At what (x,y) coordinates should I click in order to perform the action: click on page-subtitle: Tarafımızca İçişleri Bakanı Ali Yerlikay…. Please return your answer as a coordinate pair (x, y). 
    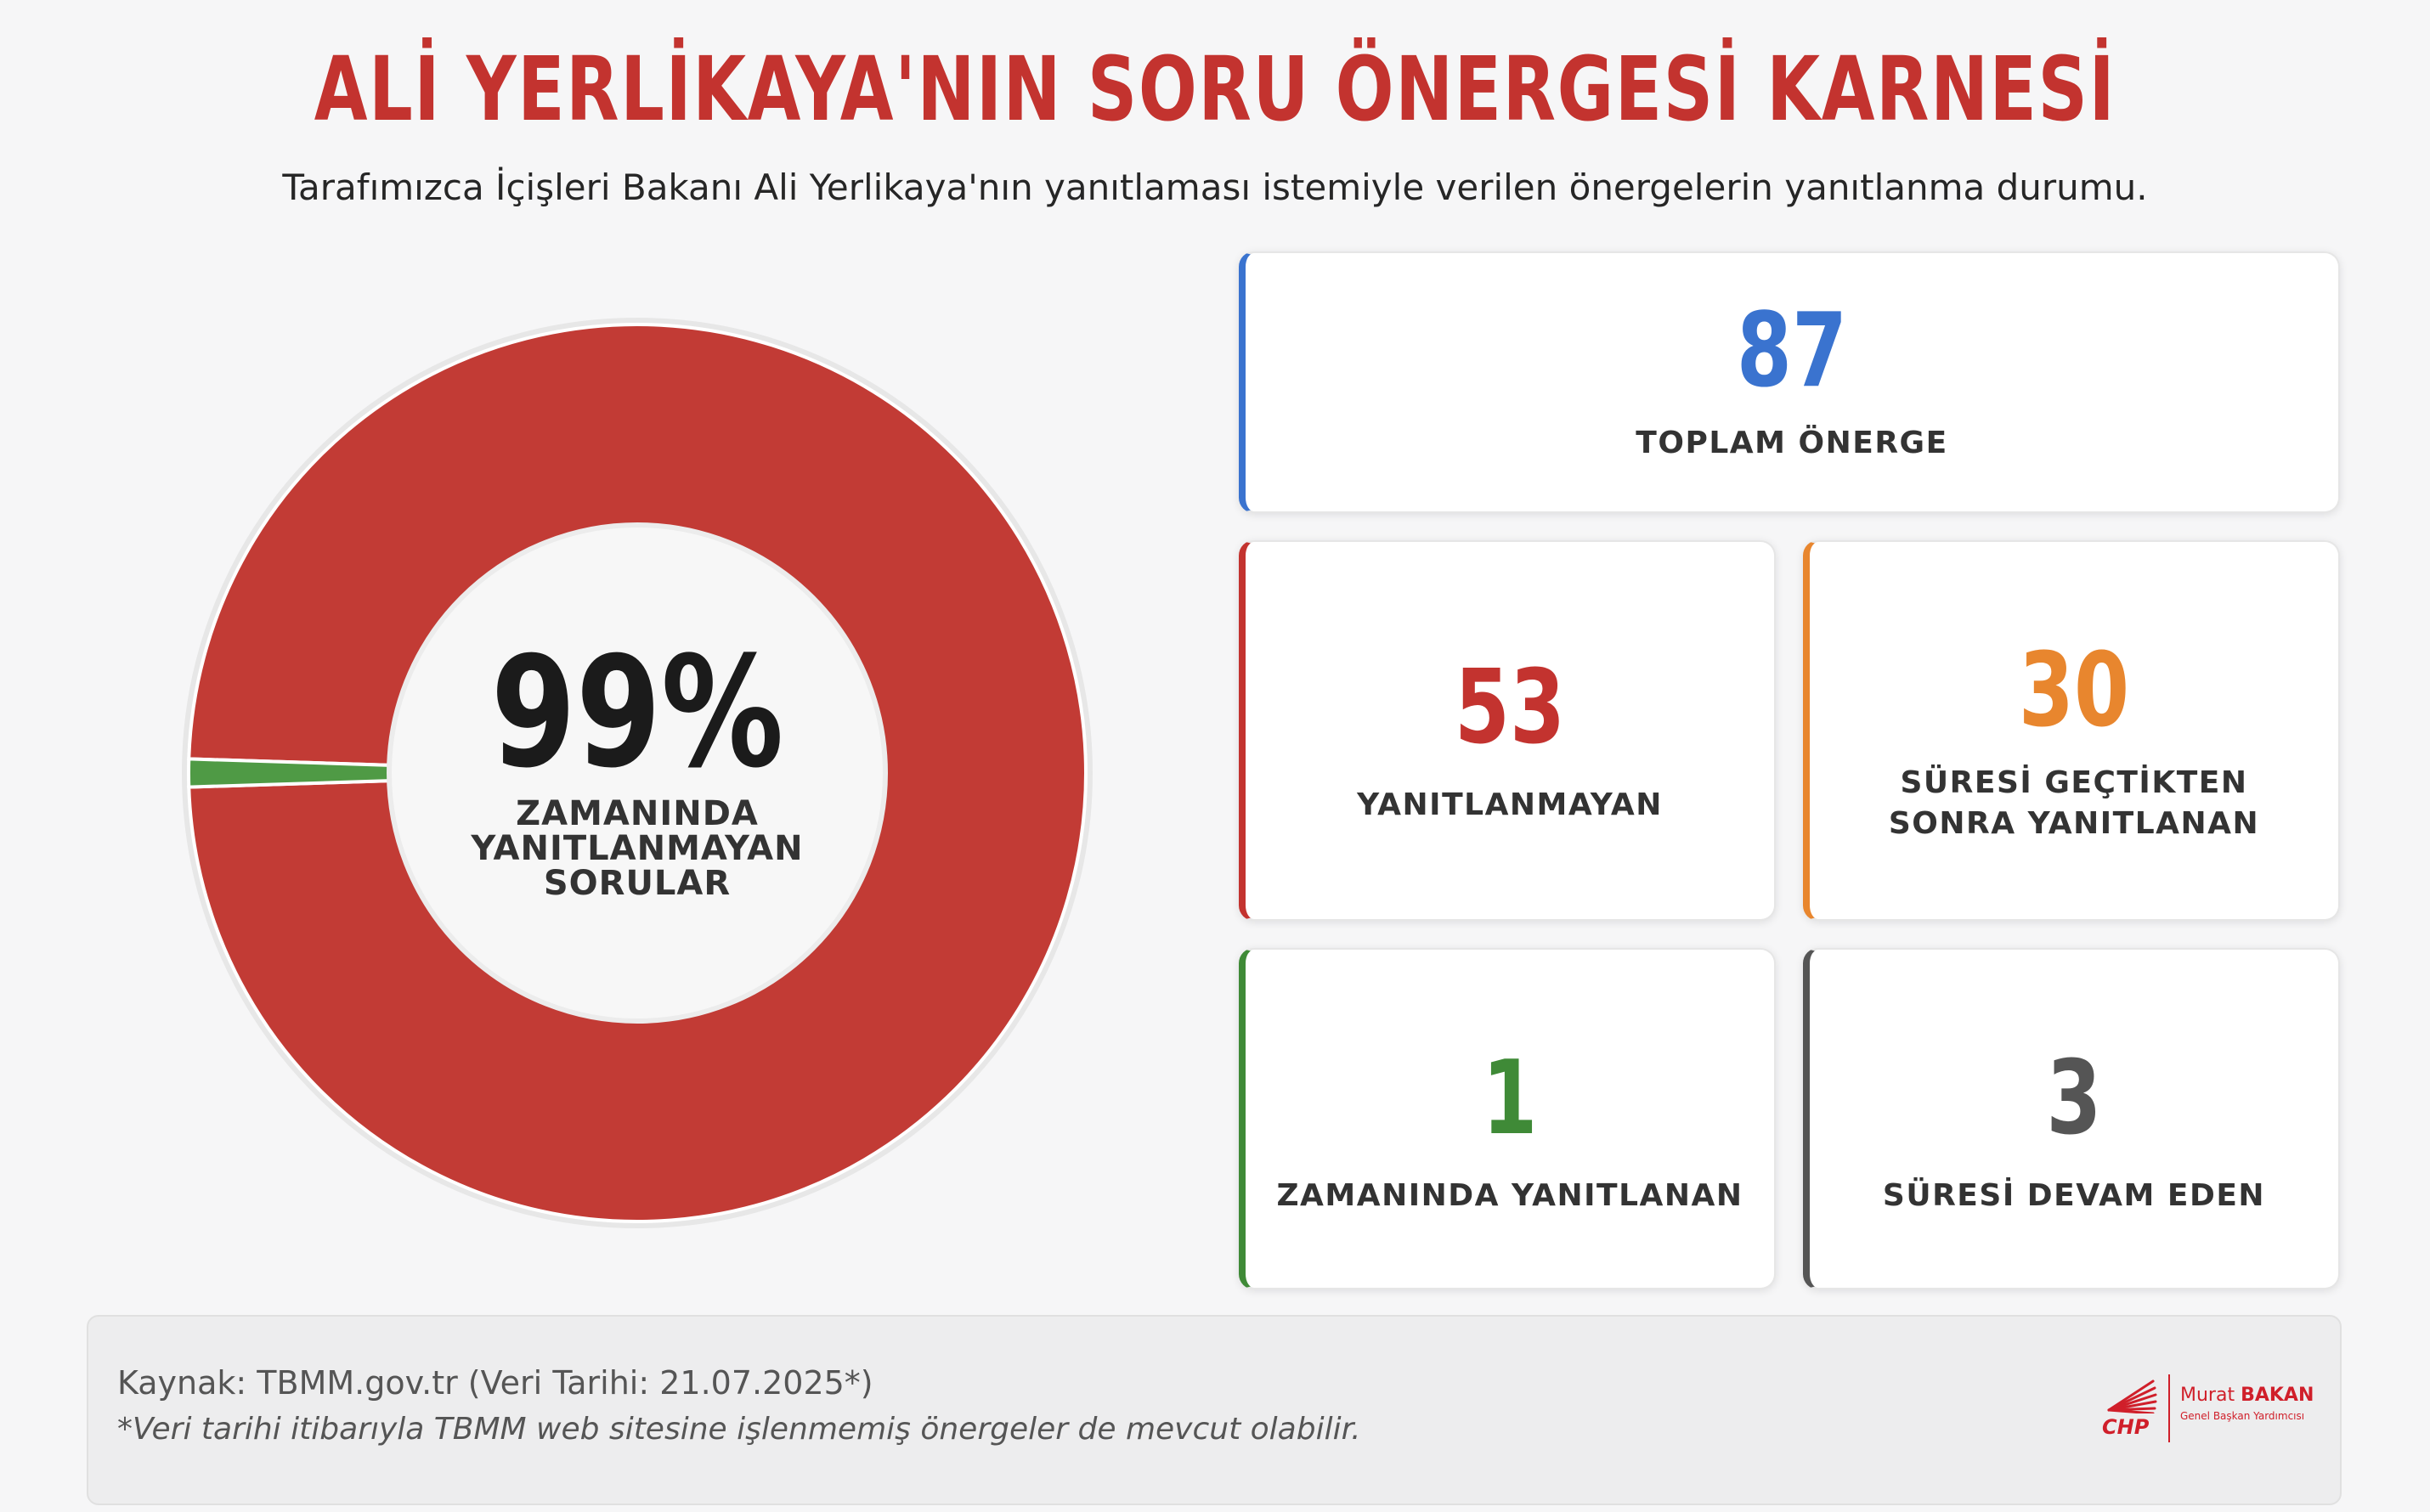
    Looking at the image, I should click on (1215, 187).